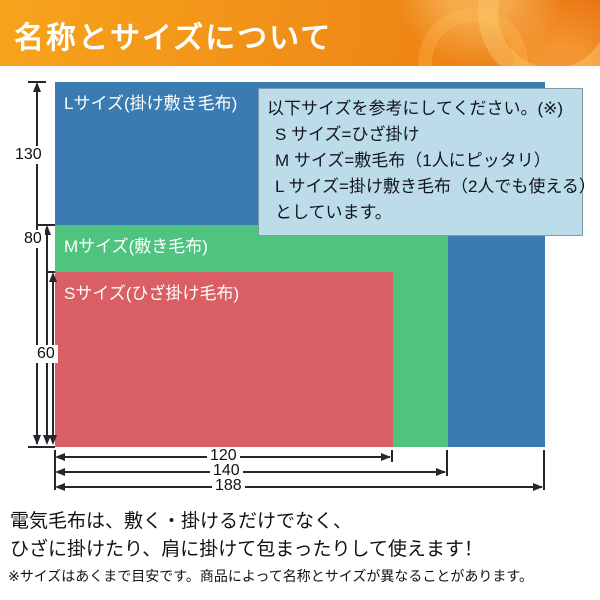  Describe the element at coordinates (28, 155) in the screenshot. I see `dim-label-height-L: 130` at that location.